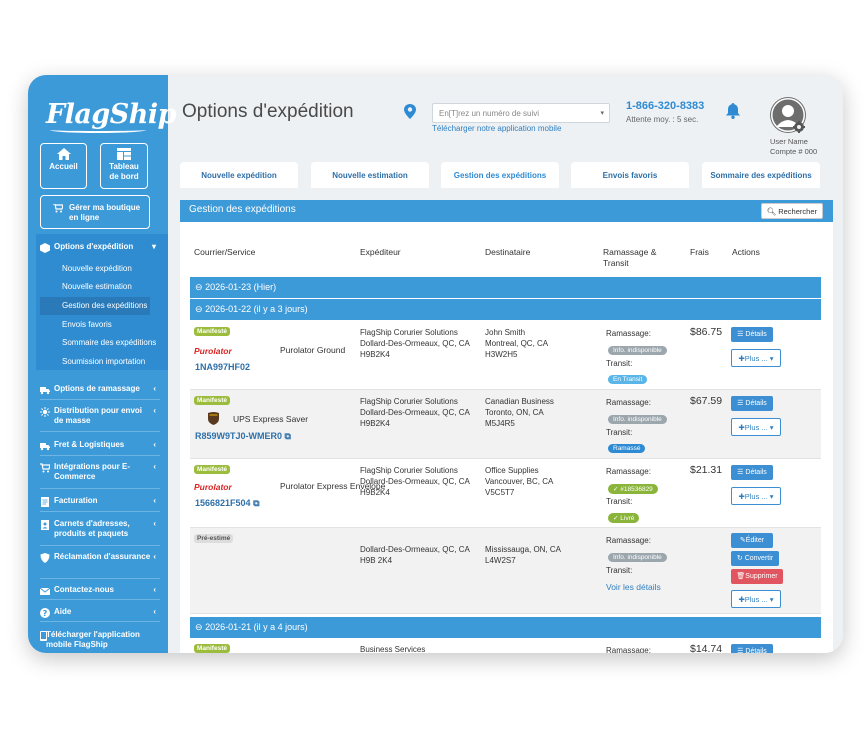  What do you see at coordinates (602, 113) in the screenshot?
I see `dropdown-arrow-icon: ▾` at bounding box center [602, 113].